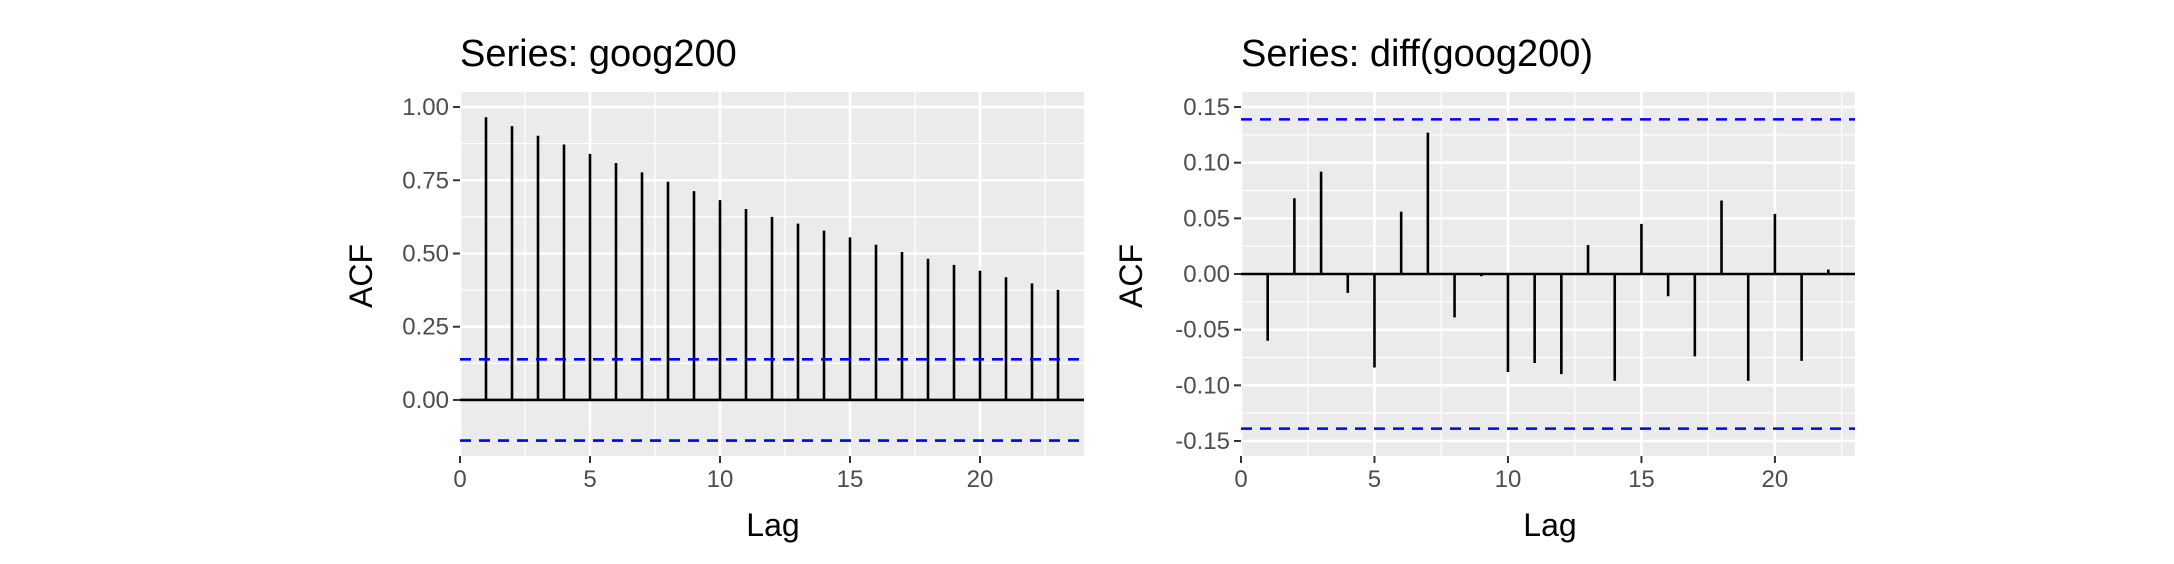  I want to click on y-tick-label: -0.15, so click(1202, 441).